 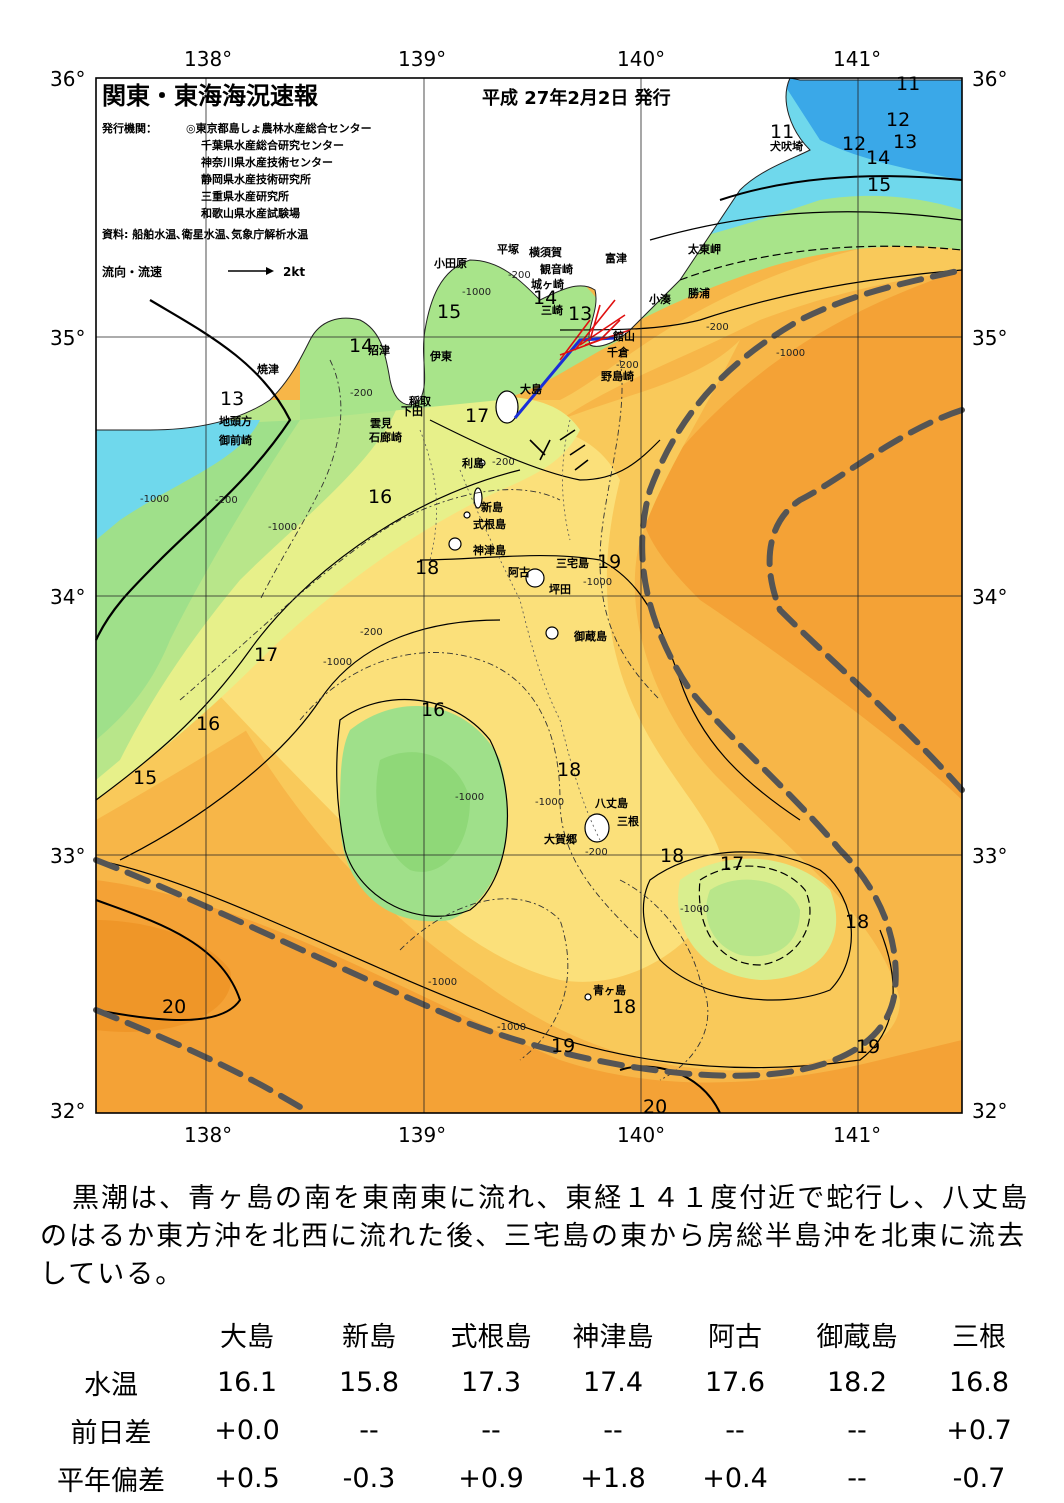 I want to click on legend-unit: 2kt, so click(x=294, y=272).